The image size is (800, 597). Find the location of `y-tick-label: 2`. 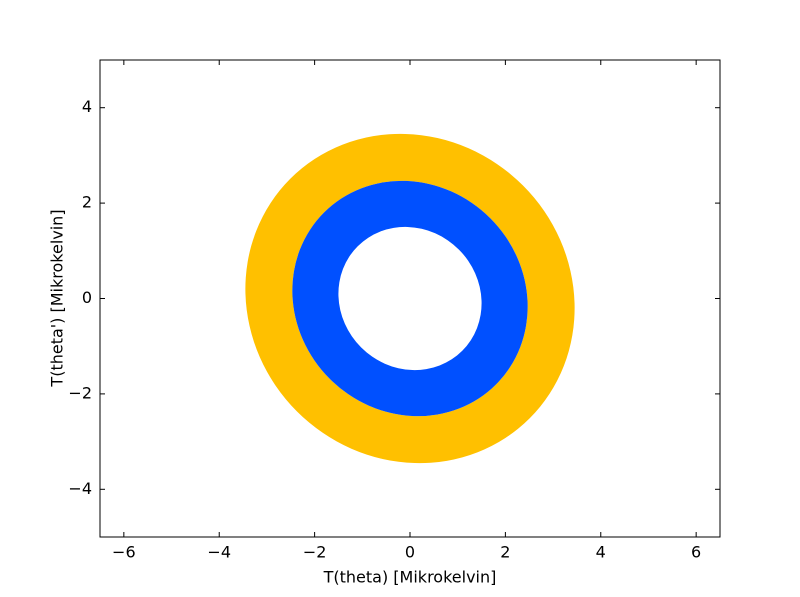

y-tick-label: 2 is located at coordinates (87, 202).